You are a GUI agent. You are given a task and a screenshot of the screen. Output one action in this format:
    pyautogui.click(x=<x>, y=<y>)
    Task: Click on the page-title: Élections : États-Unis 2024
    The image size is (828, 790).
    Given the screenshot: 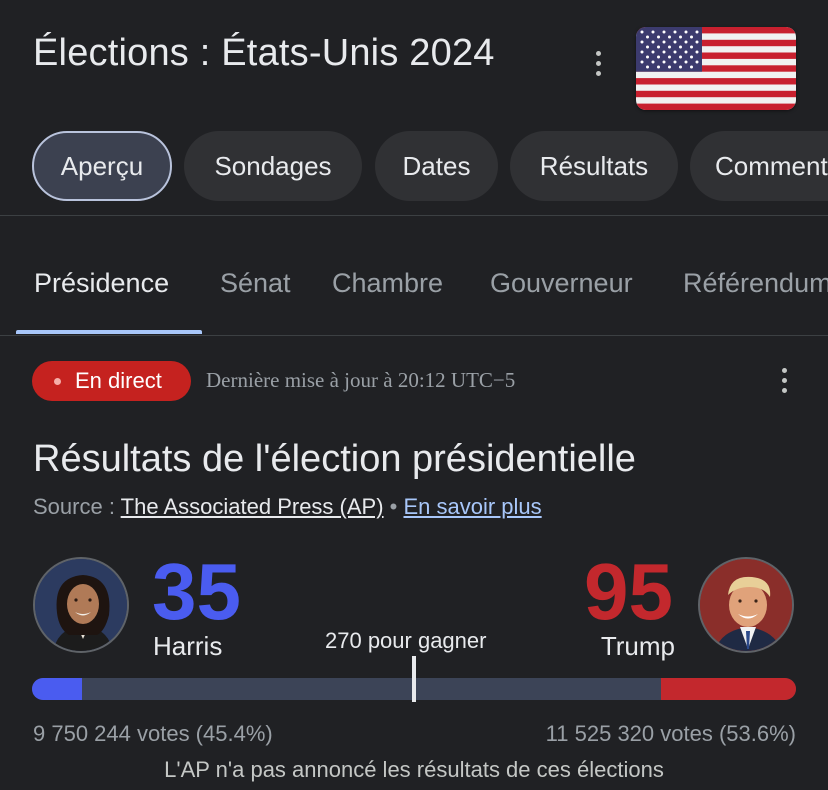 What is the action you would take?
    pyautogui.click(x=264, y=53)
    